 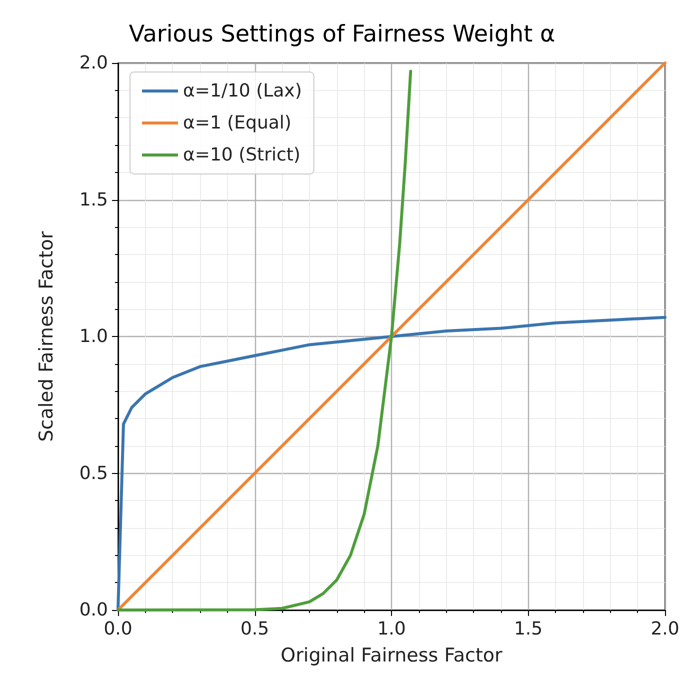 What do you see at coordinates (391, 629) in the screenshot?
I see `x-tick-label: 1.0` at bounding box center [391, 629].